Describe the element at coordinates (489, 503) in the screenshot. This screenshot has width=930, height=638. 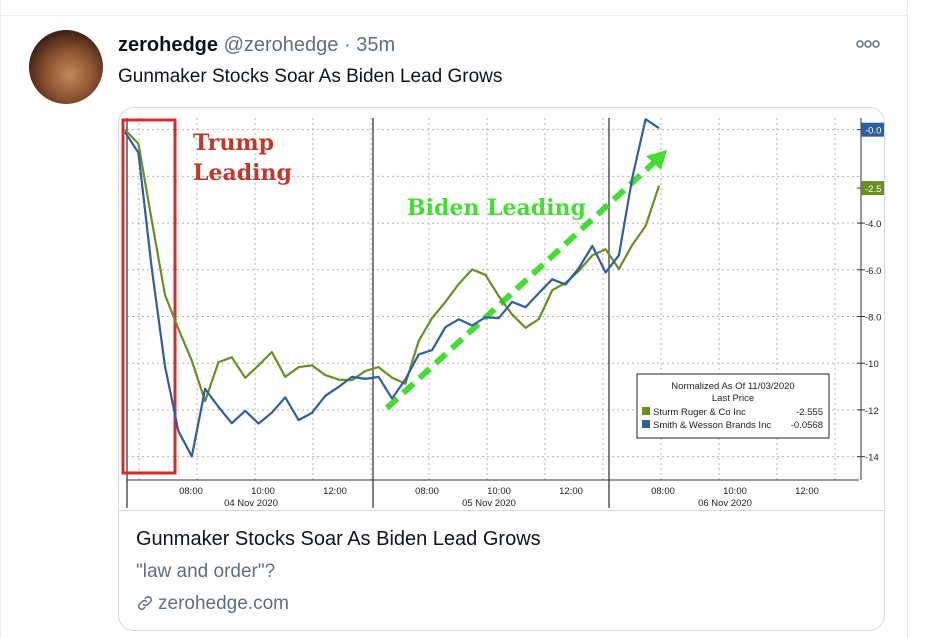
I see `x-date-label: 05 Nov 2020` at that location.